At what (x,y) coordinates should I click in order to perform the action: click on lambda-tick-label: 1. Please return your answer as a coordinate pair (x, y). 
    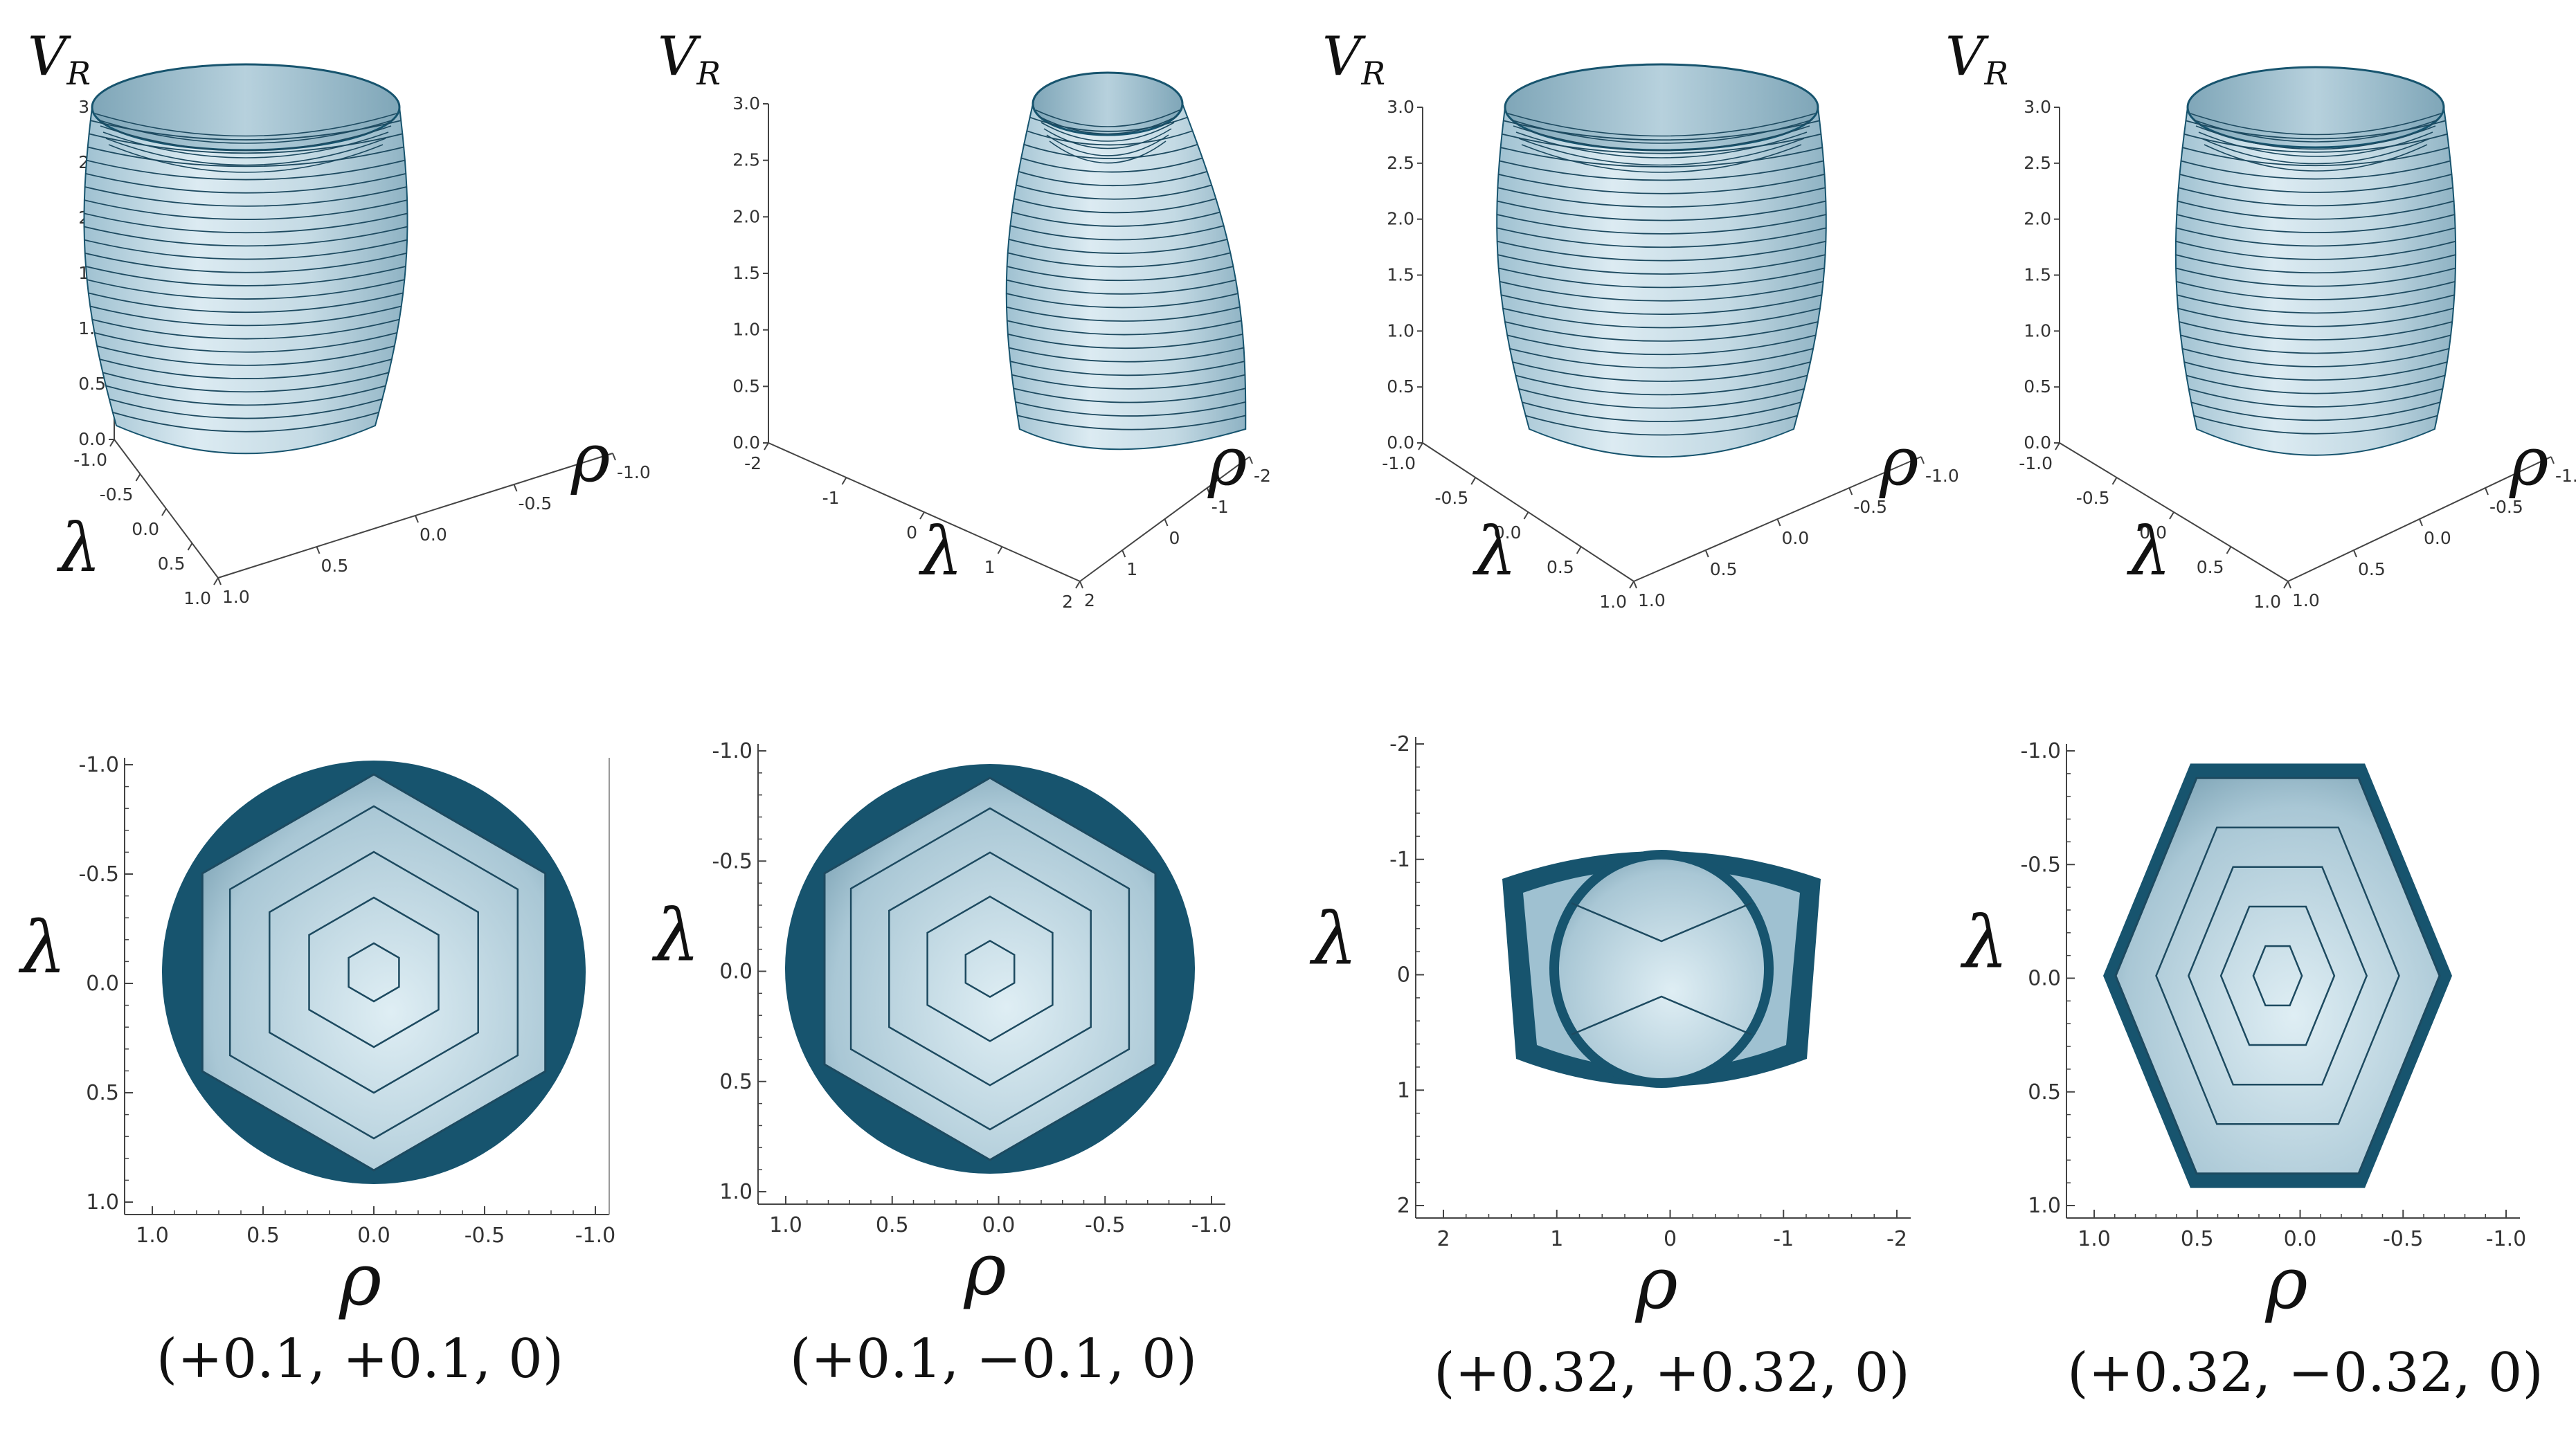
    Looking at the image, I should click on (1403, 1090).